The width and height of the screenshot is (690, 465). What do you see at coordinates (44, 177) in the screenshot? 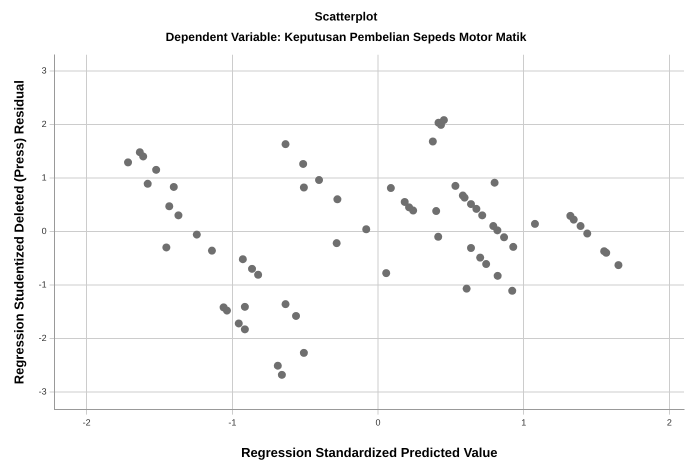
I see `y-tick-label: 1` at bounding box center [44, 177].